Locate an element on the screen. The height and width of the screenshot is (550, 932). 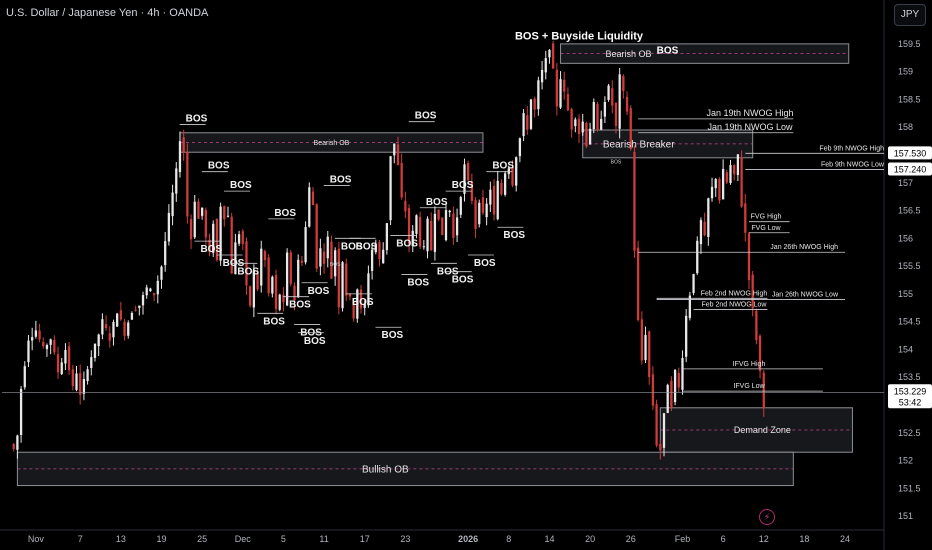
zone-label: Bearish Breaker is located at coordinates (639, 144).